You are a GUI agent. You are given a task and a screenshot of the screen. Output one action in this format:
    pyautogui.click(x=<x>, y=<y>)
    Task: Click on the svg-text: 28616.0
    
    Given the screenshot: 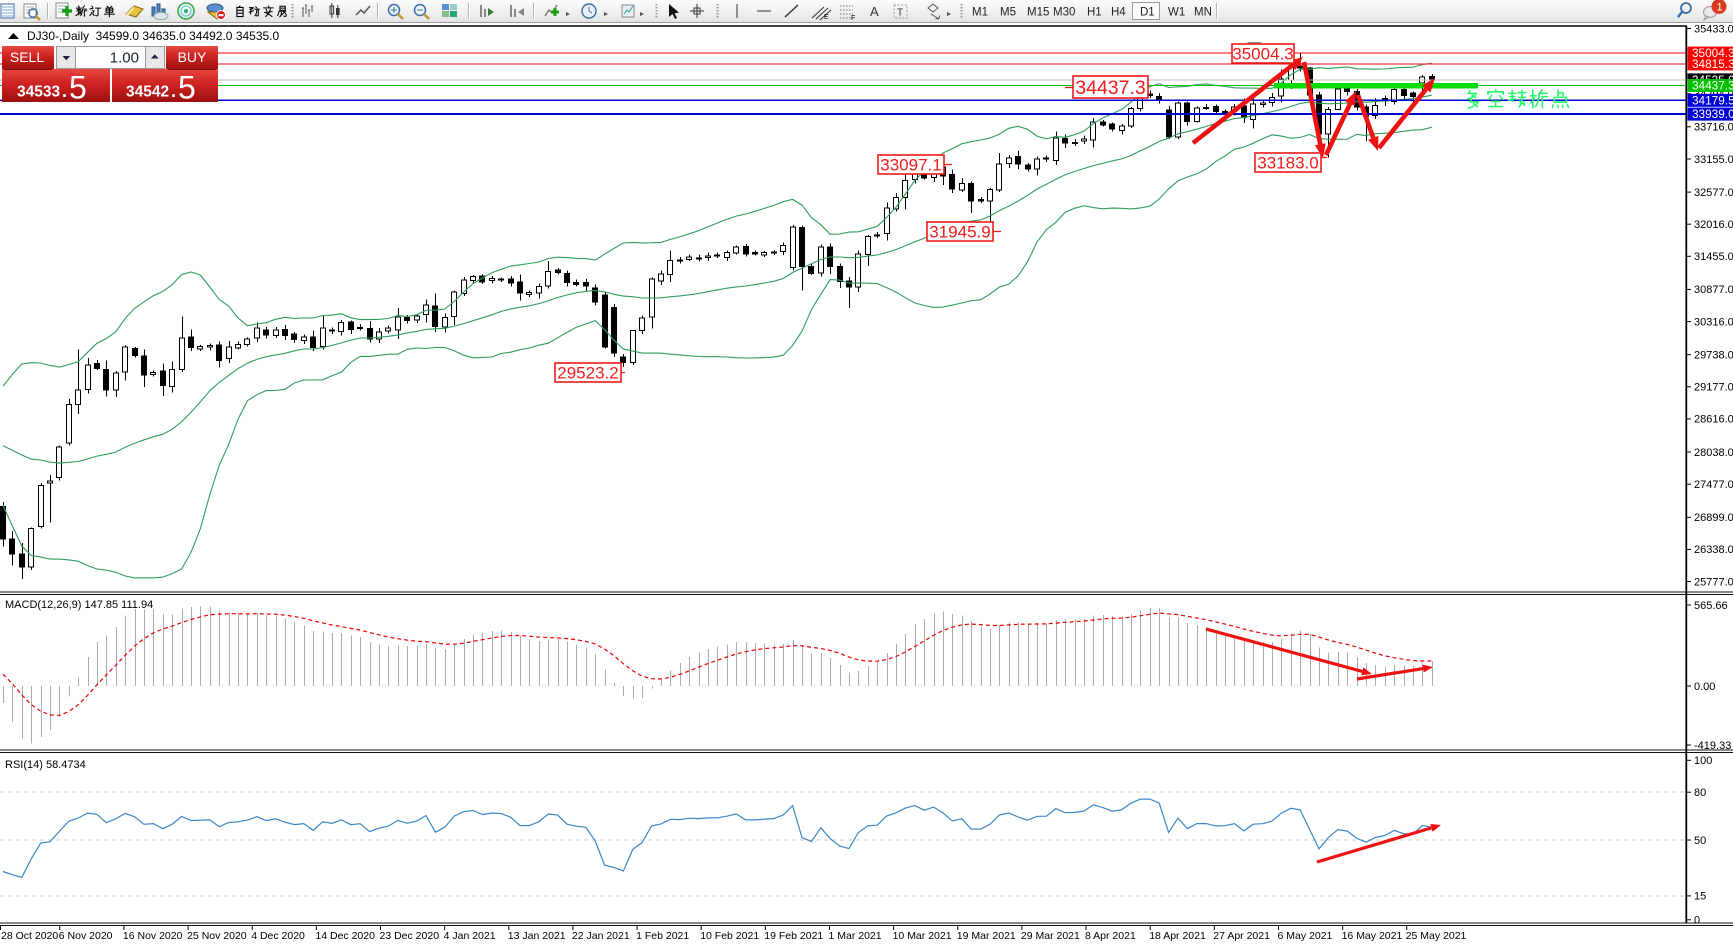 What is the action you would take?
    pyautogui.click(x=1713, y=420)
    